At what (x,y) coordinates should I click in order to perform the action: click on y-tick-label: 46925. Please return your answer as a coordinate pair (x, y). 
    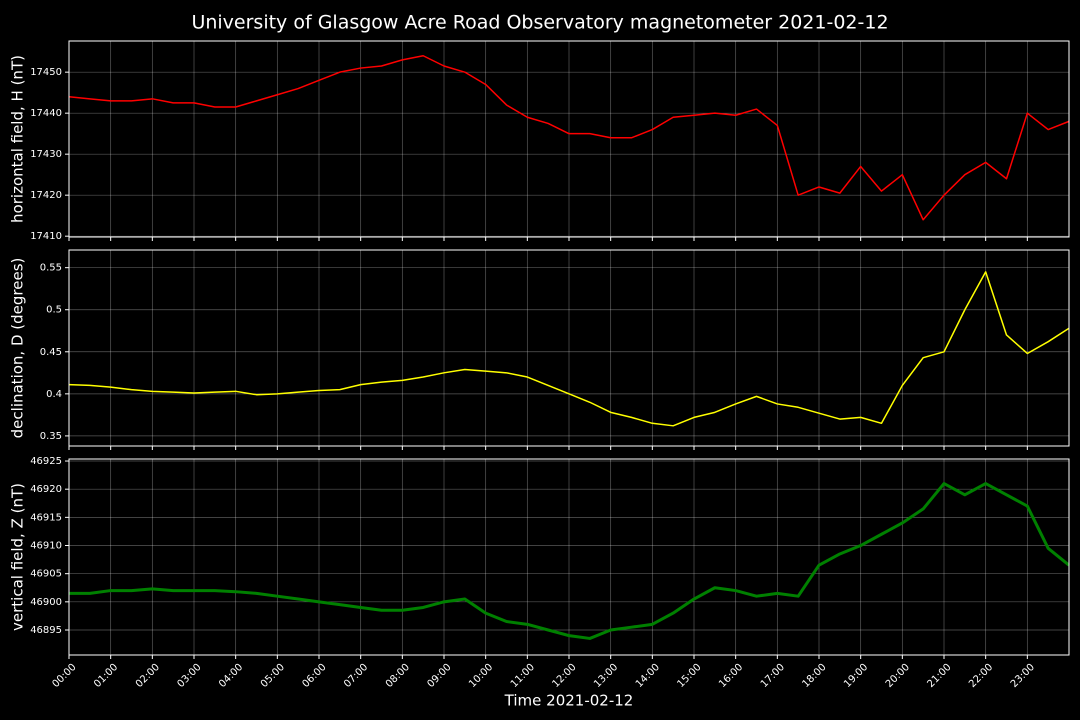
    Looking at the image, I should click on (46, 461).